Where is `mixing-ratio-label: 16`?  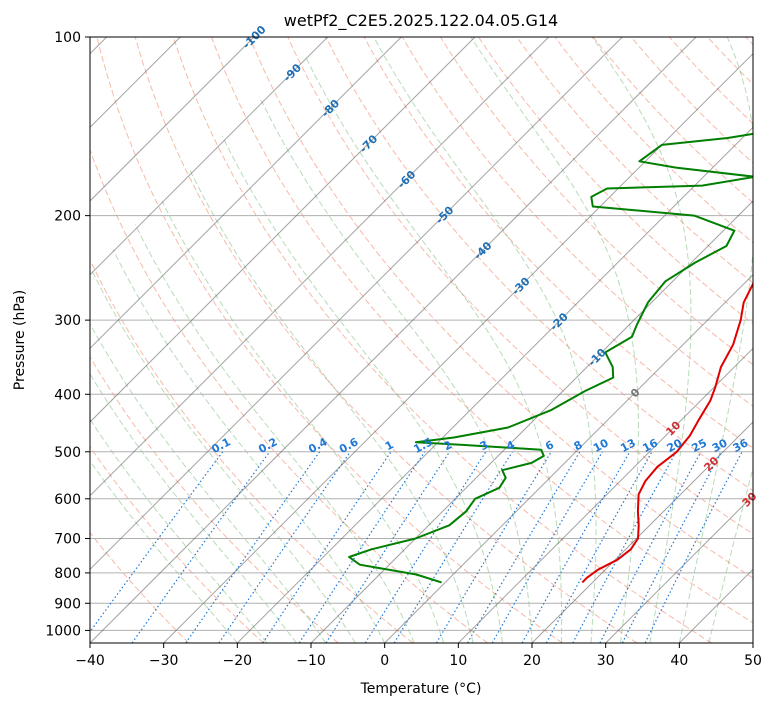 mixing-ratio-label: 16 is located at coordinates (650, 445).